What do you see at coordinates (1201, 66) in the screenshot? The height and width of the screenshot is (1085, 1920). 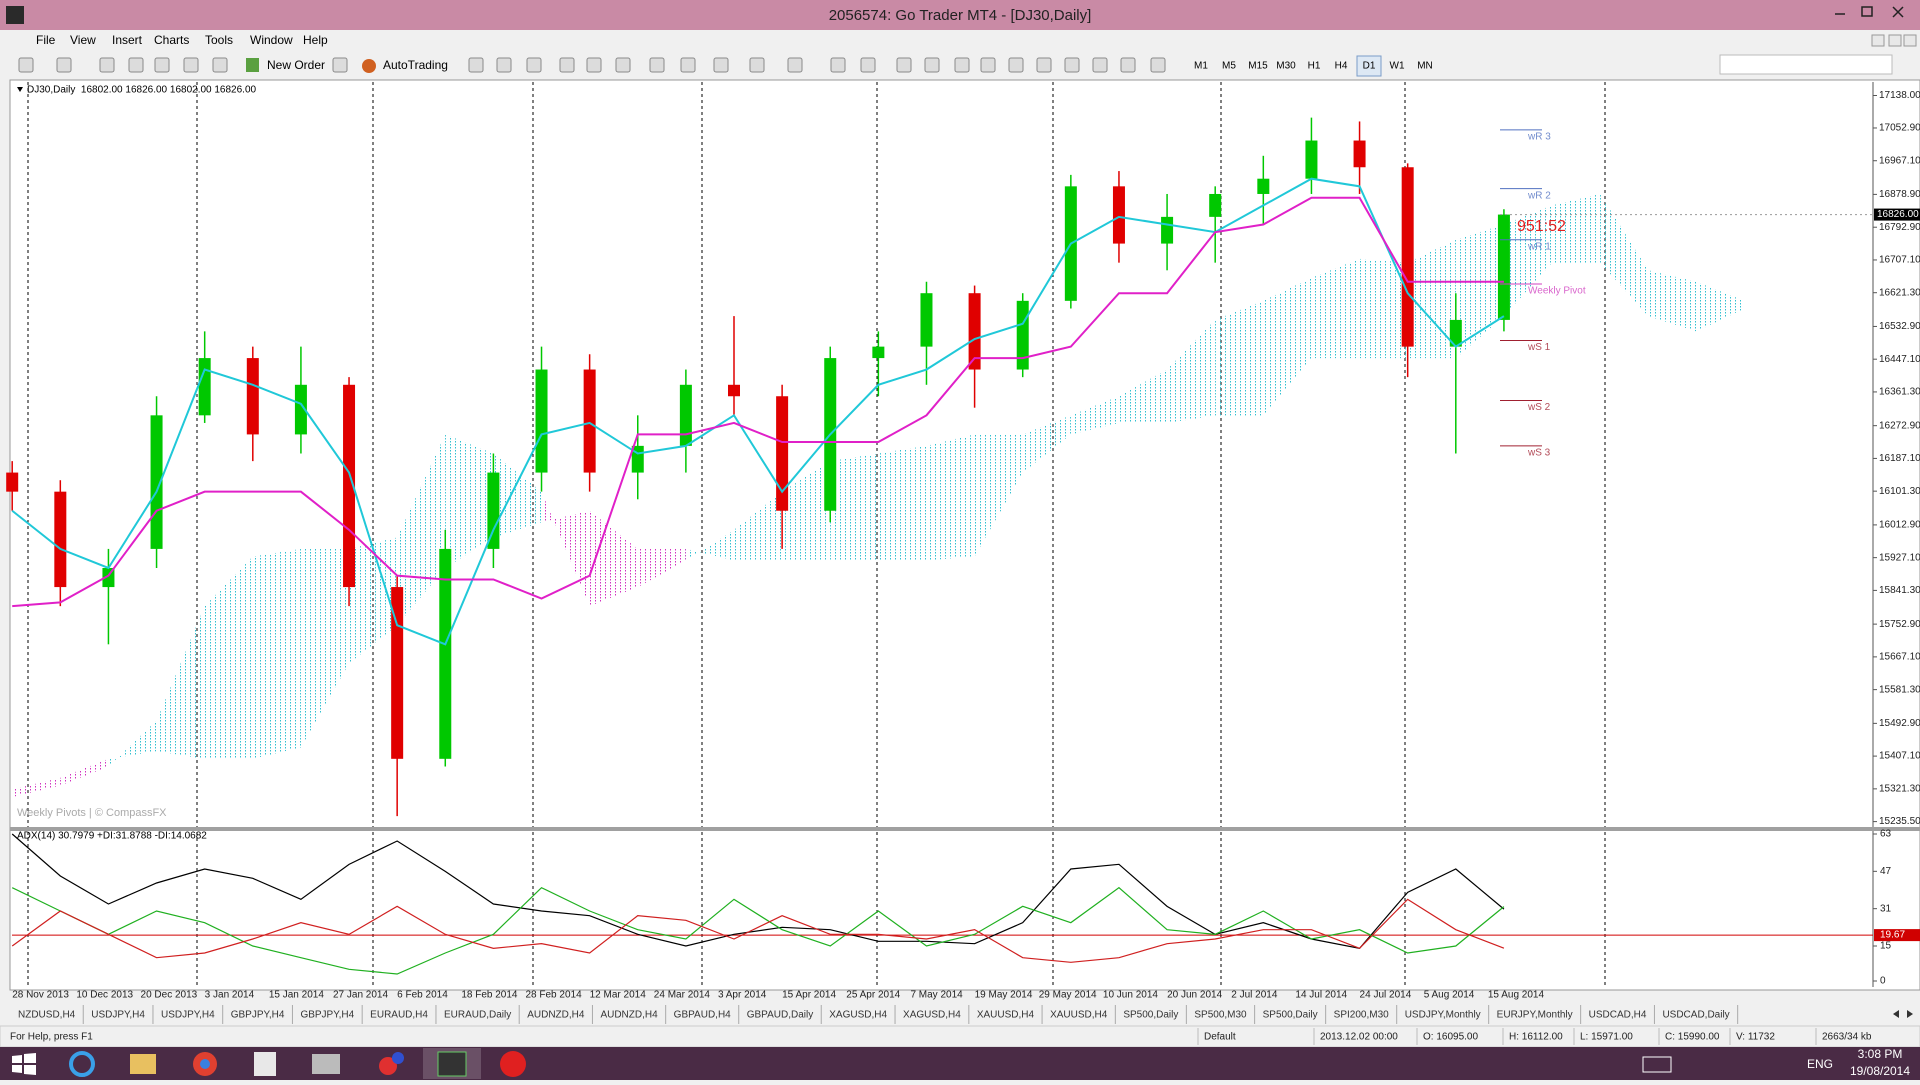 I see `timeframe-button: M1` at bounding box center [1201, 66].